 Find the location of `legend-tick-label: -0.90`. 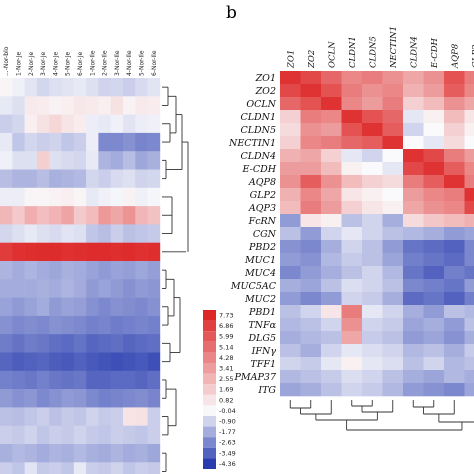

legend-tick-label: -0.90 is located at coordinates (227, 422).